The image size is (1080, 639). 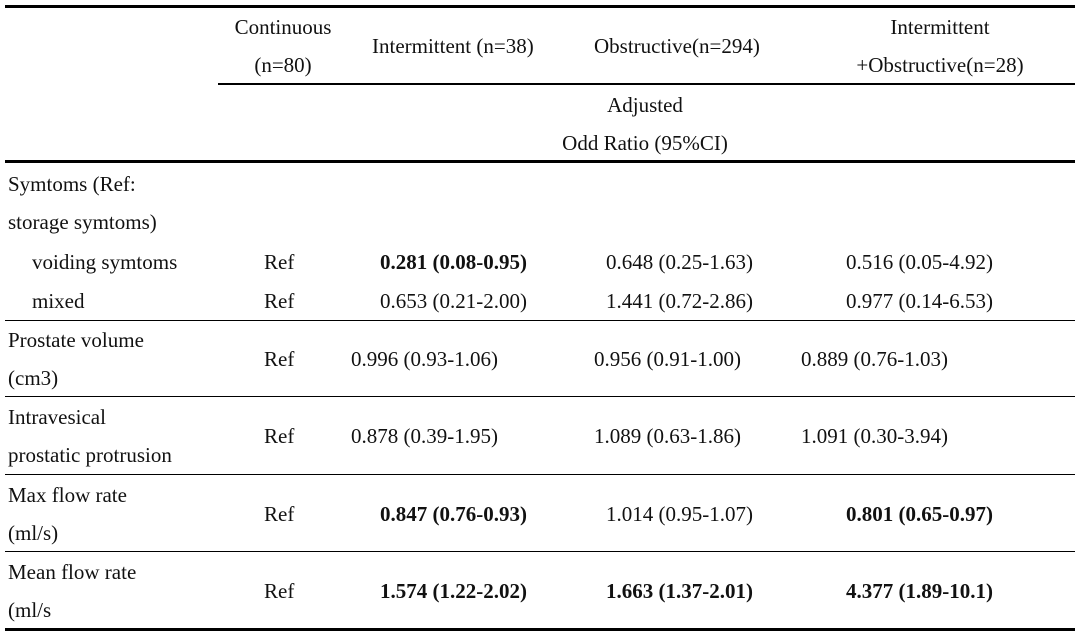 What do you see at coordinates (72, 572) in the screenshot?
I see `meanflow-label-line1: Mean flow rate` at bounding box center [72, 572].